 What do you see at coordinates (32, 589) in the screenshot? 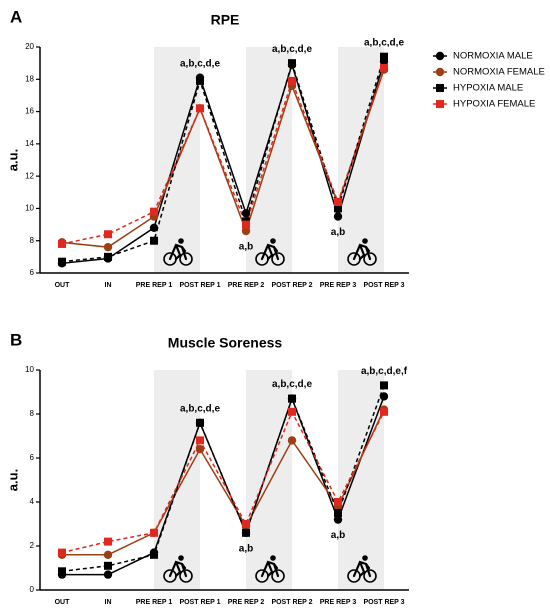
I see `y-tick-label: 0` at bounding box center [32, 589].